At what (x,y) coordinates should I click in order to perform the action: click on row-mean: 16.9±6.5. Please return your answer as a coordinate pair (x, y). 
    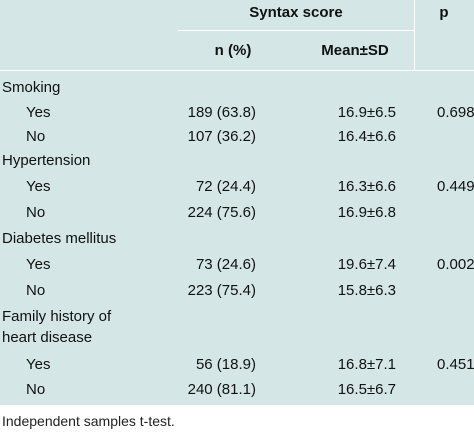
    Looking at the image, I should click on (366, 112).